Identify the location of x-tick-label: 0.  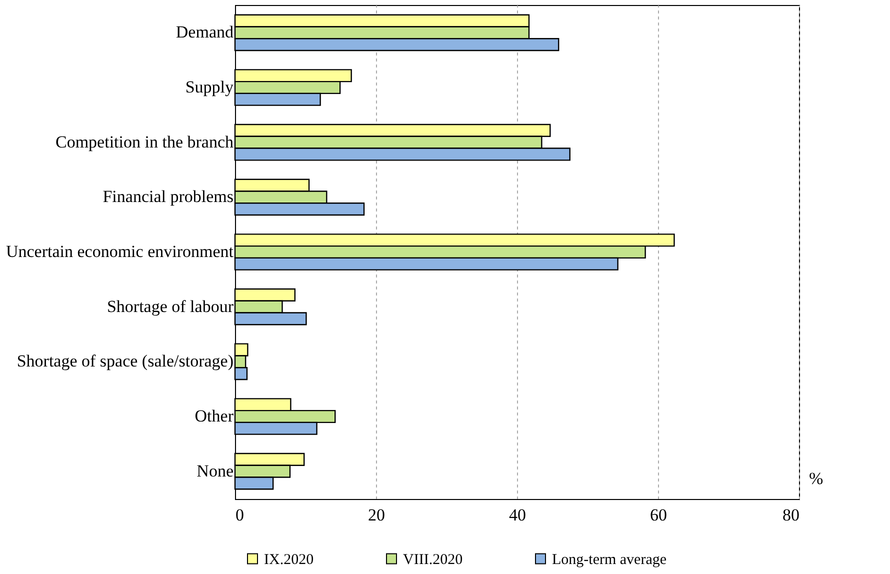
(240, 515).